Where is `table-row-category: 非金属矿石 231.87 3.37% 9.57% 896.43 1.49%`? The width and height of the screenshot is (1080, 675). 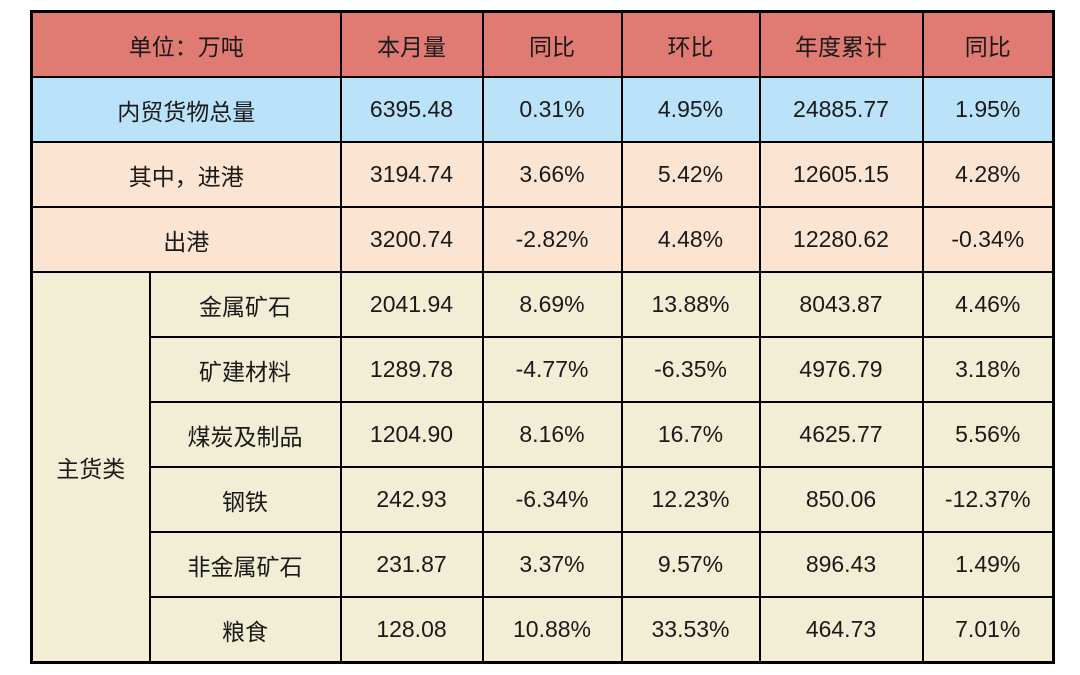 table-row-category: 非金属矿石 231.87 3.37% 9.57% 896.43 1.49% is located at coordinates (543, 564).